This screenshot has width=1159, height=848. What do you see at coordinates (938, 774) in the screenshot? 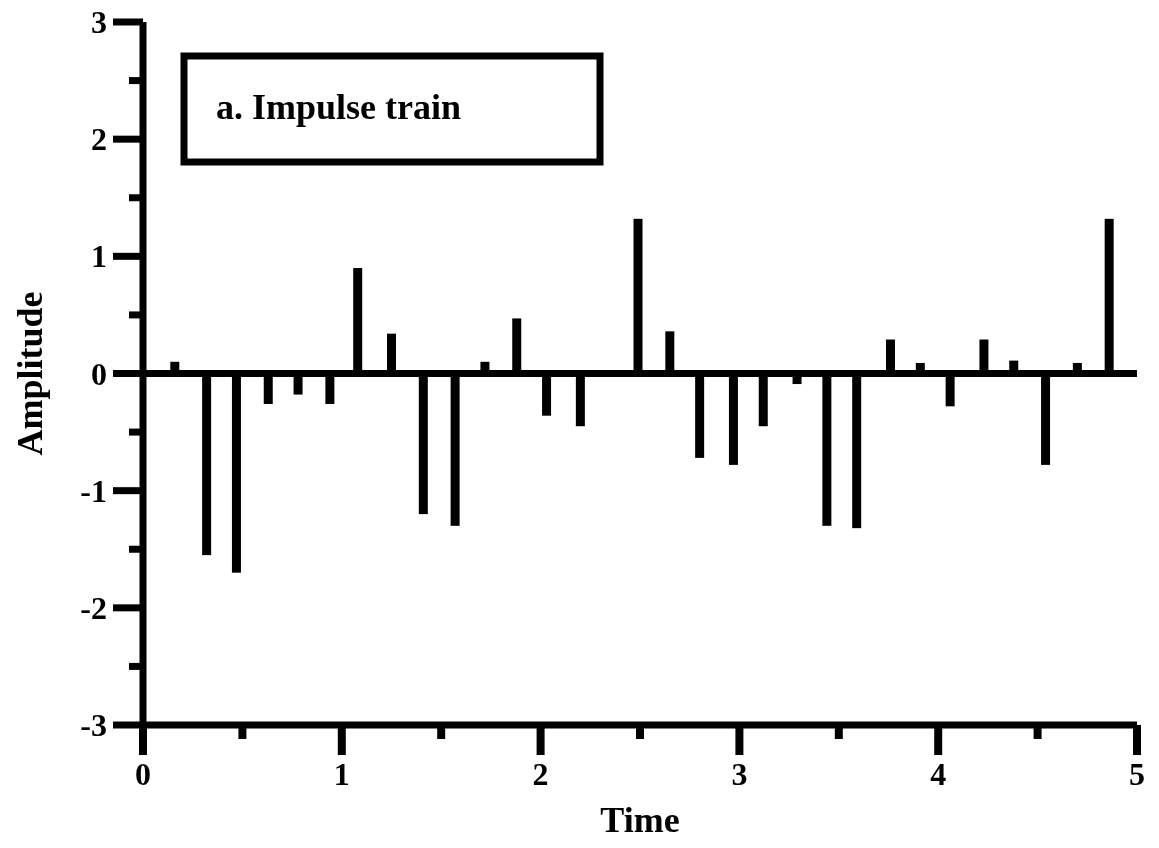
I see `x-tick-label: 4` at bounding box center [938, 774].